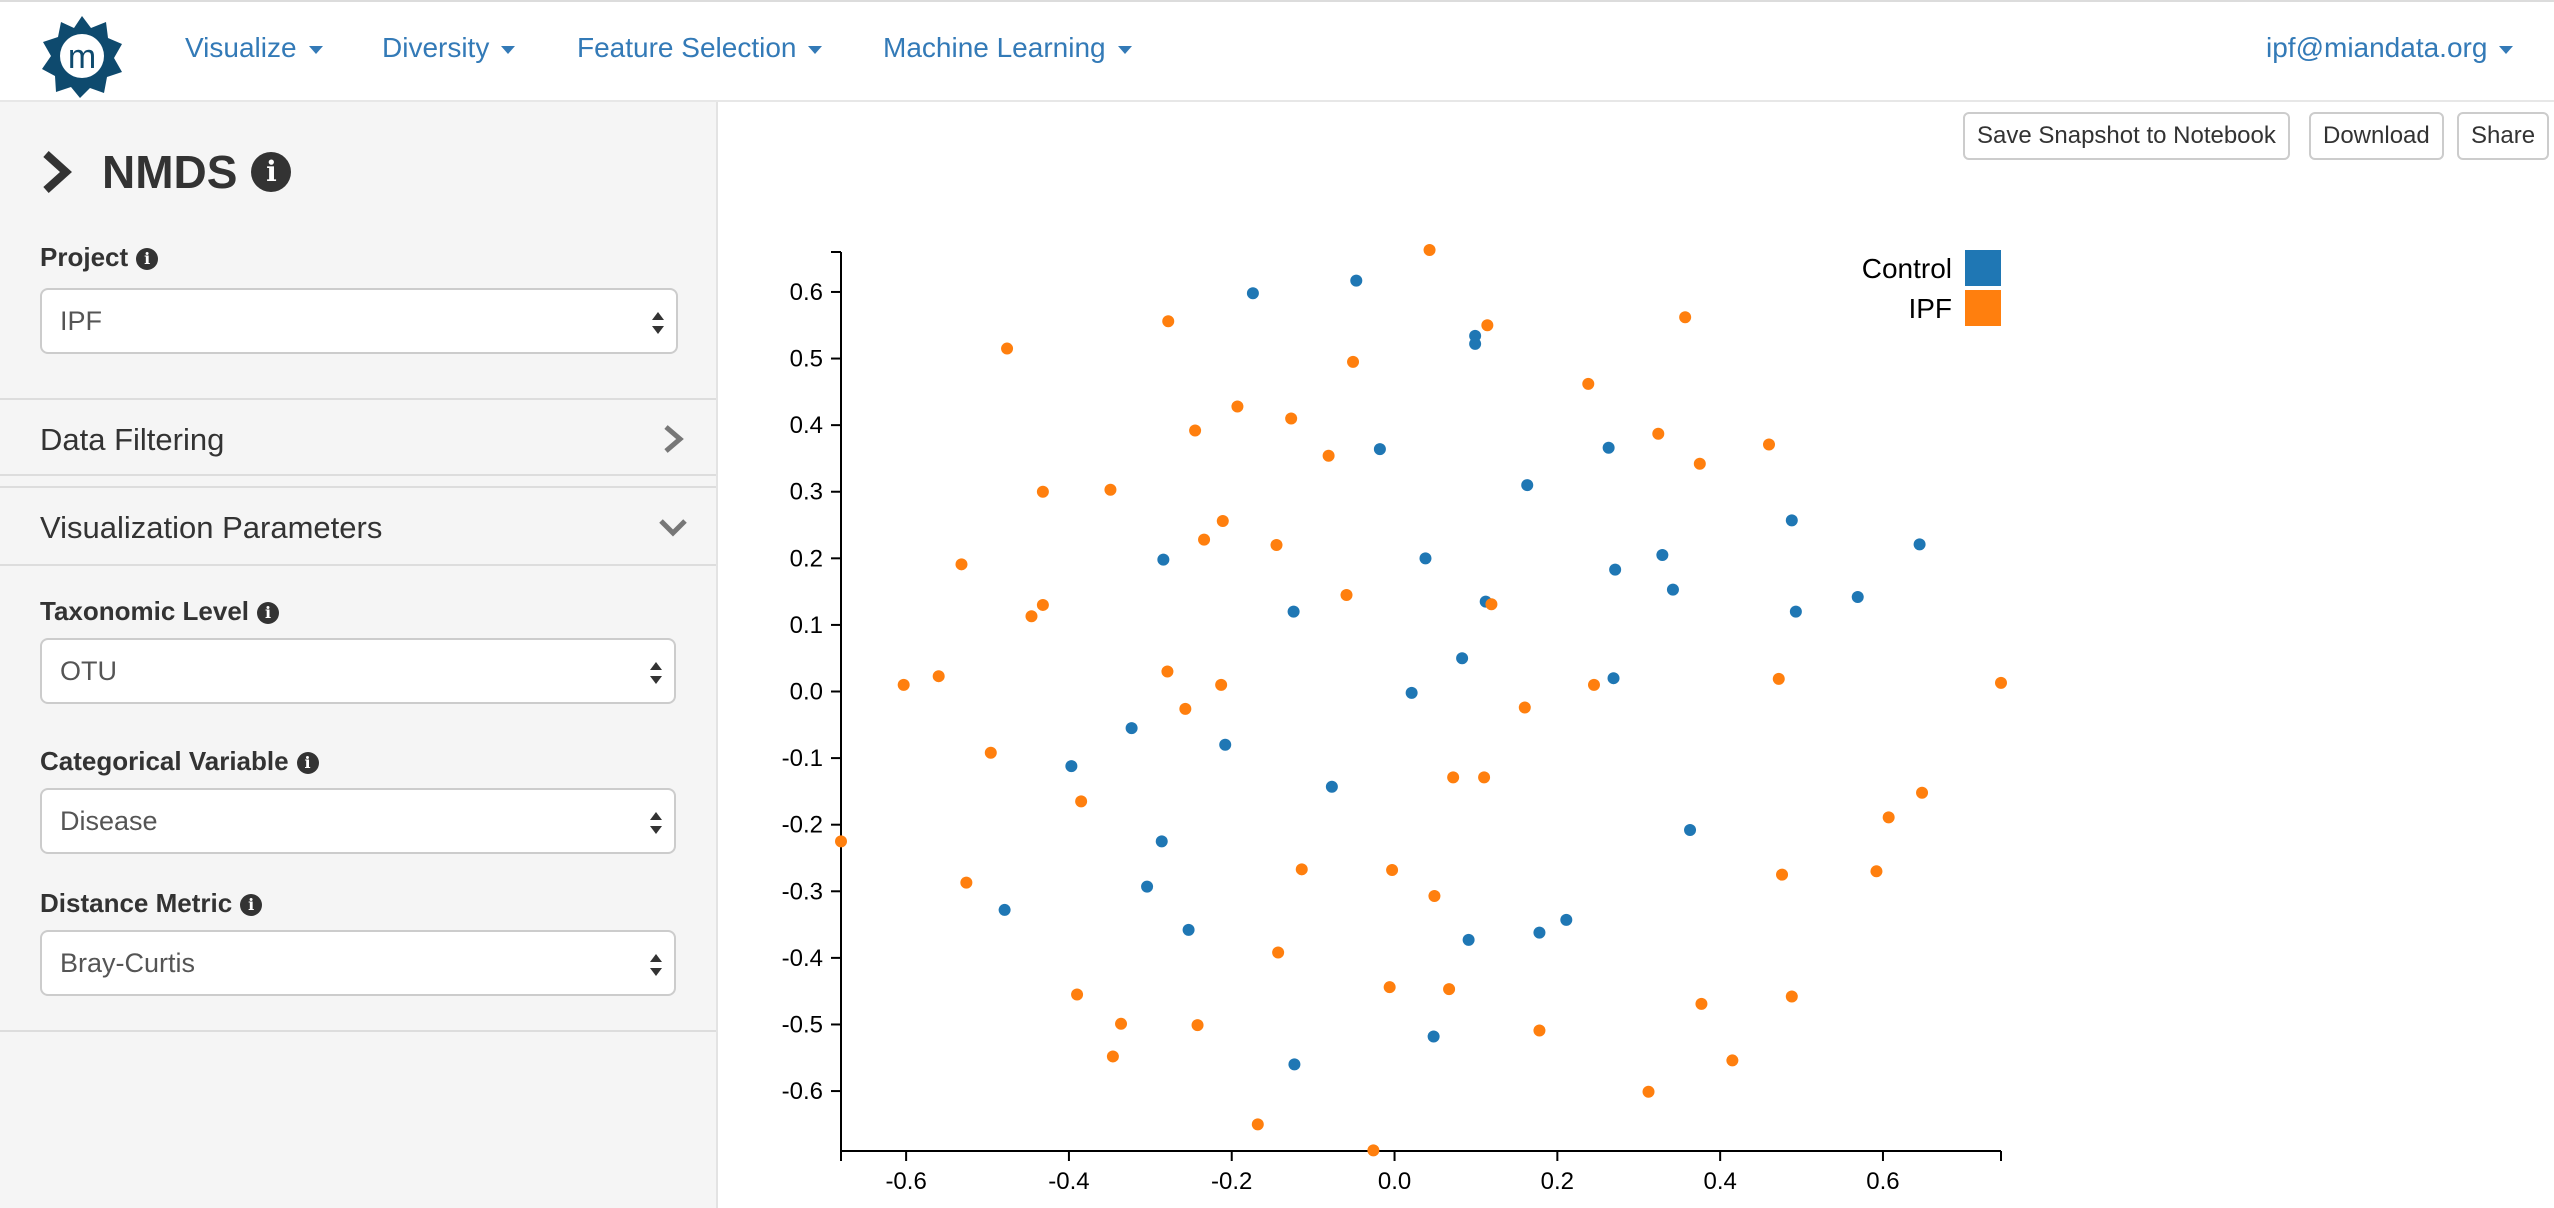 This screenshot has height=1208, width=2554. I want to click on nav-menu-label: Feature Selection, so click(687, 47).